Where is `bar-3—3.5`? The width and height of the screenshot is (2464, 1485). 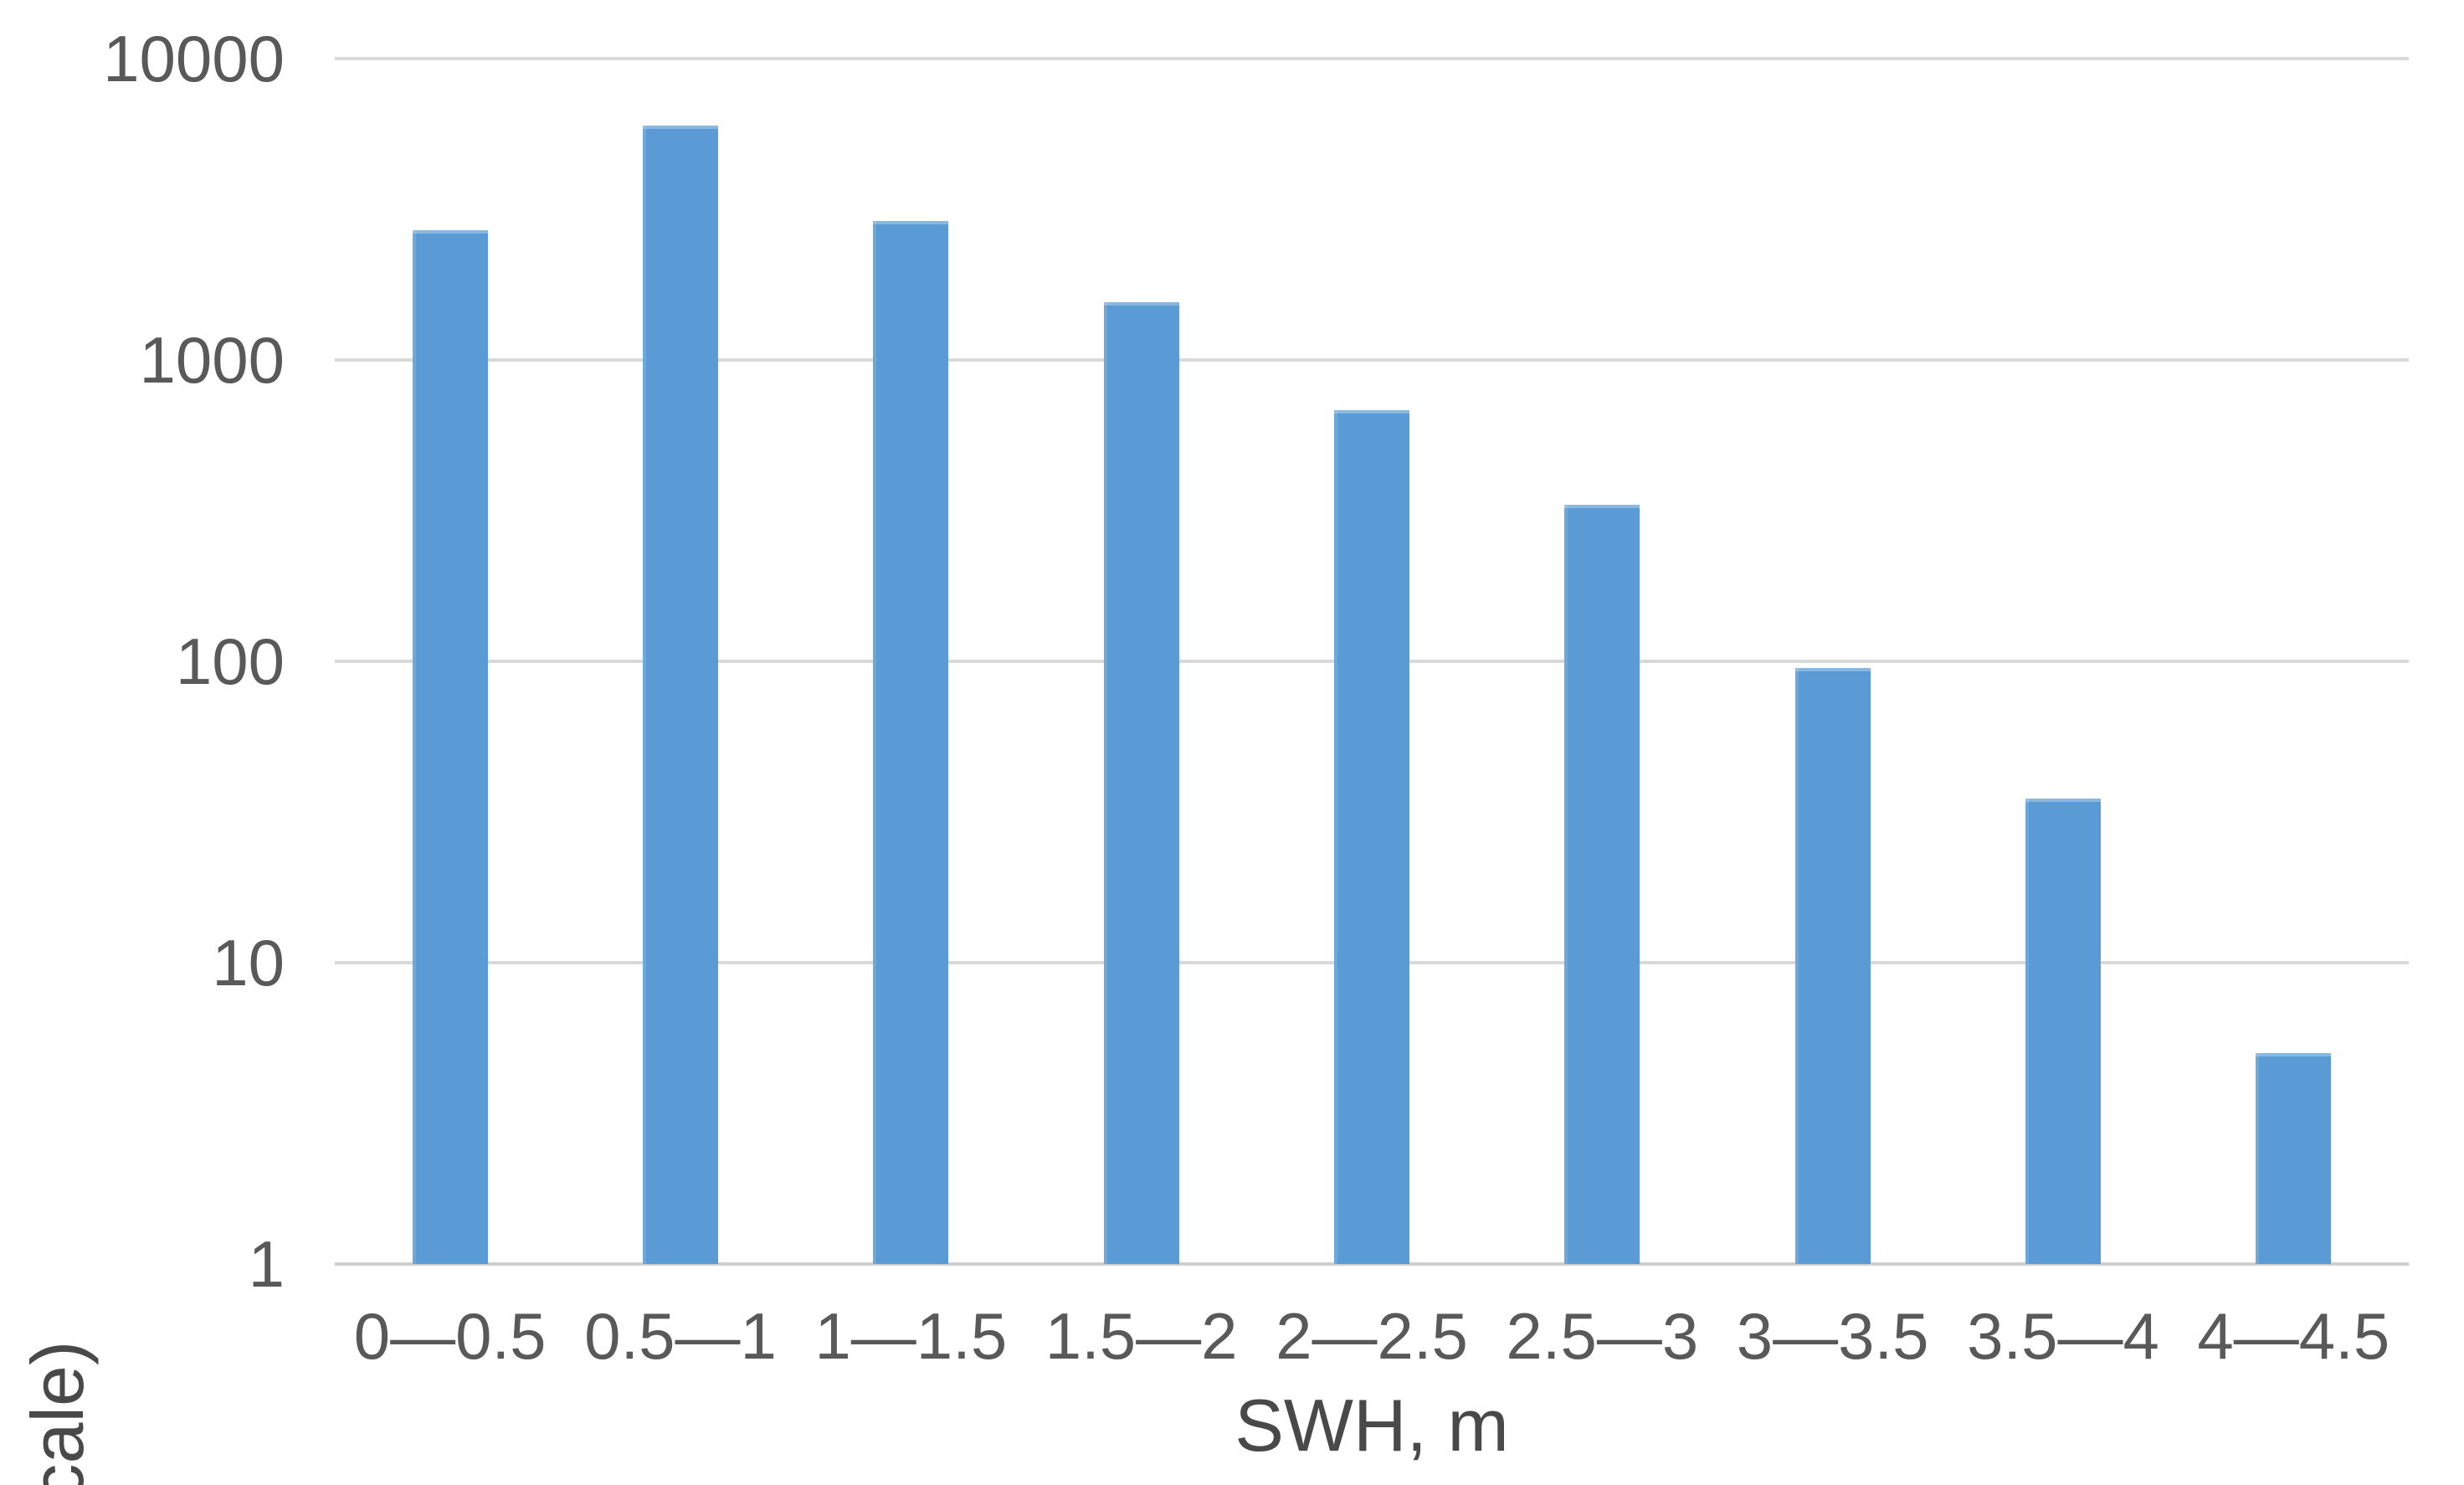 bar-3—3.5 is located at coordinates (1832, 966).